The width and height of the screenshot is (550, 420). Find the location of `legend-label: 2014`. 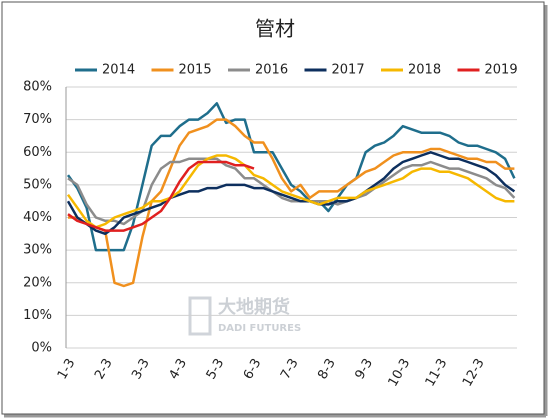

legend-label: 2014 is located at coordinates (118, 70).